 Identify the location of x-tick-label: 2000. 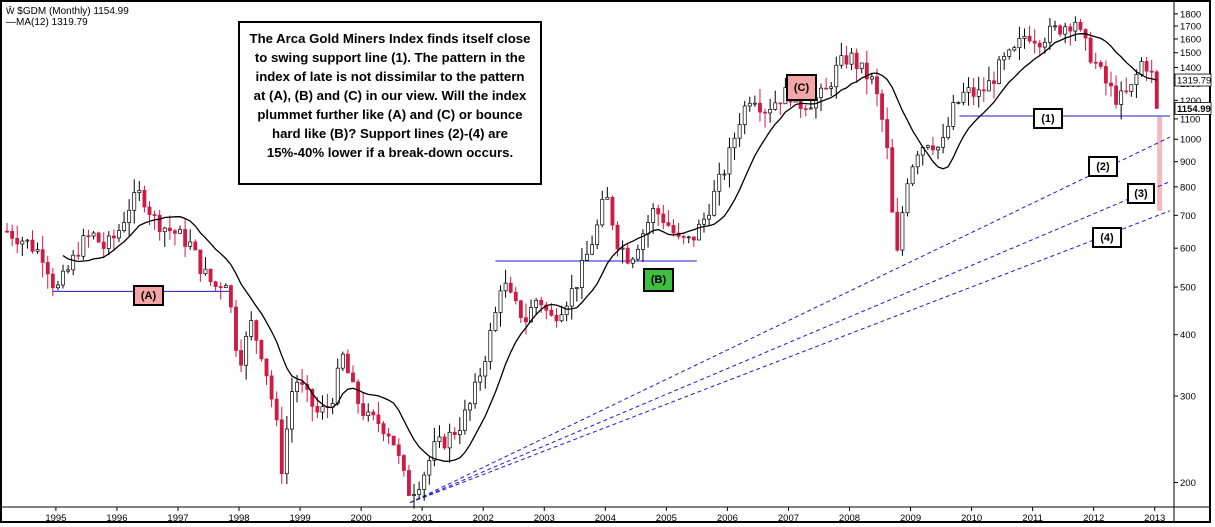
(361, 518).